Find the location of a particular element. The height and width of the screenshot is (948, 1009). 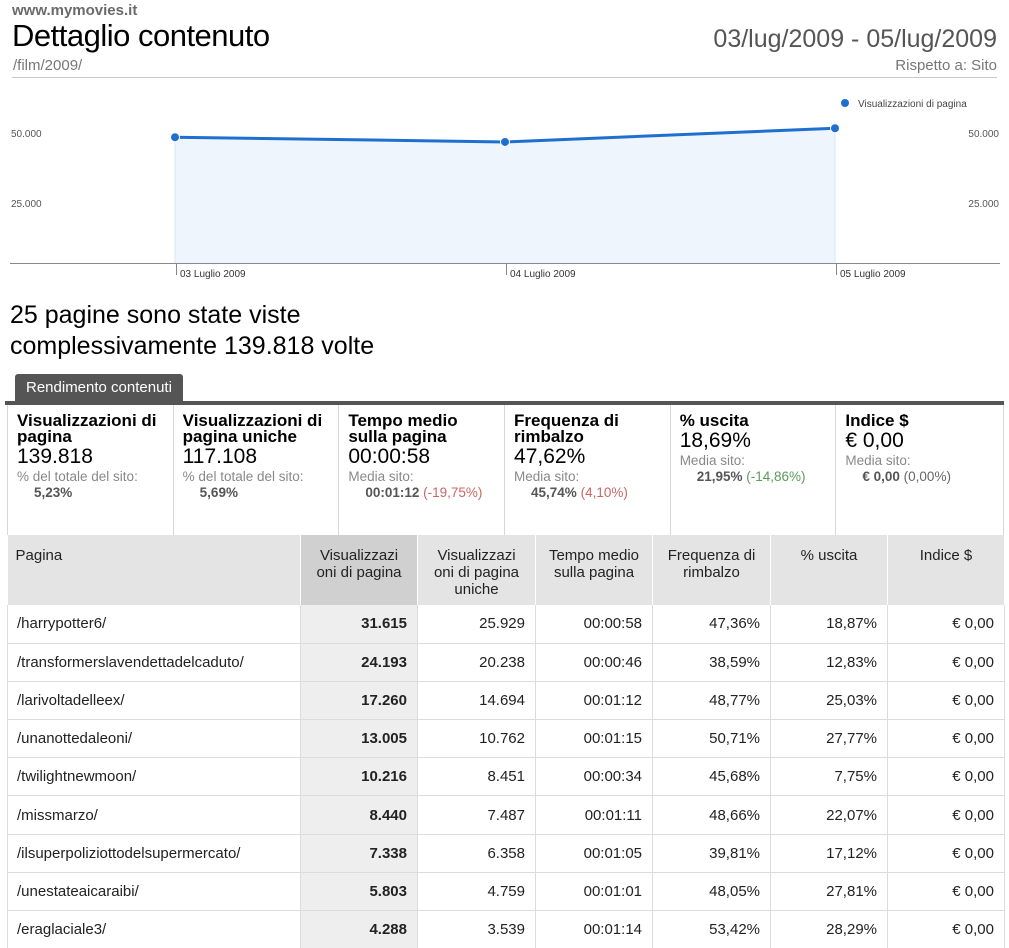

metric-sub-value: 5,69% is located at coordinates (257, 493).